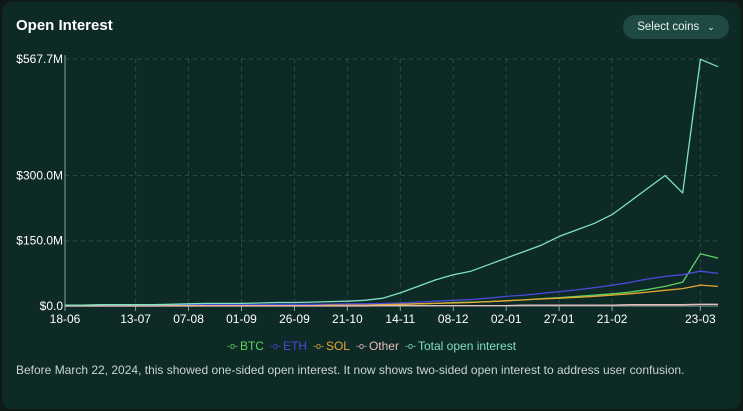 The width and height of the screenshot is (743, 411). I want to click on chart-title: Open Interest, so click(64, 25).